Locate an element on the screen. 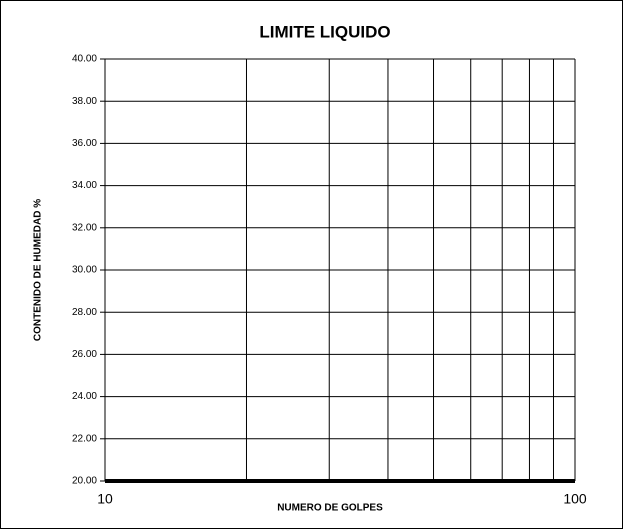 The height and width of the screenshot is (529, 623). y-tick-label: 30.00 is located at coordinates (84, 270).